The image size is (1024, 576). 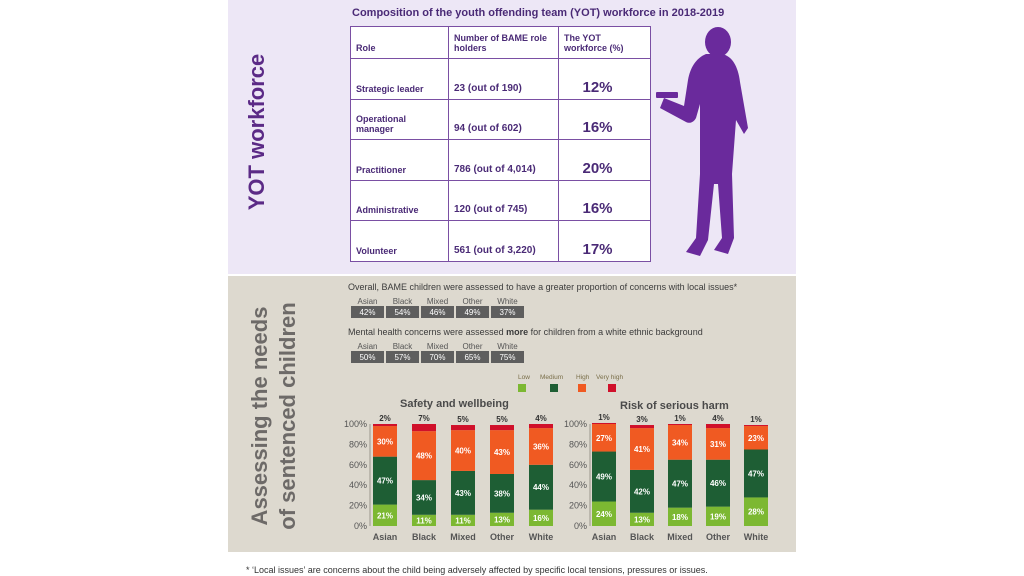 What do you see at coordinates (472, 357) in the screenshot?
I see `group-value: 65%` at bounding box center [472, 357].